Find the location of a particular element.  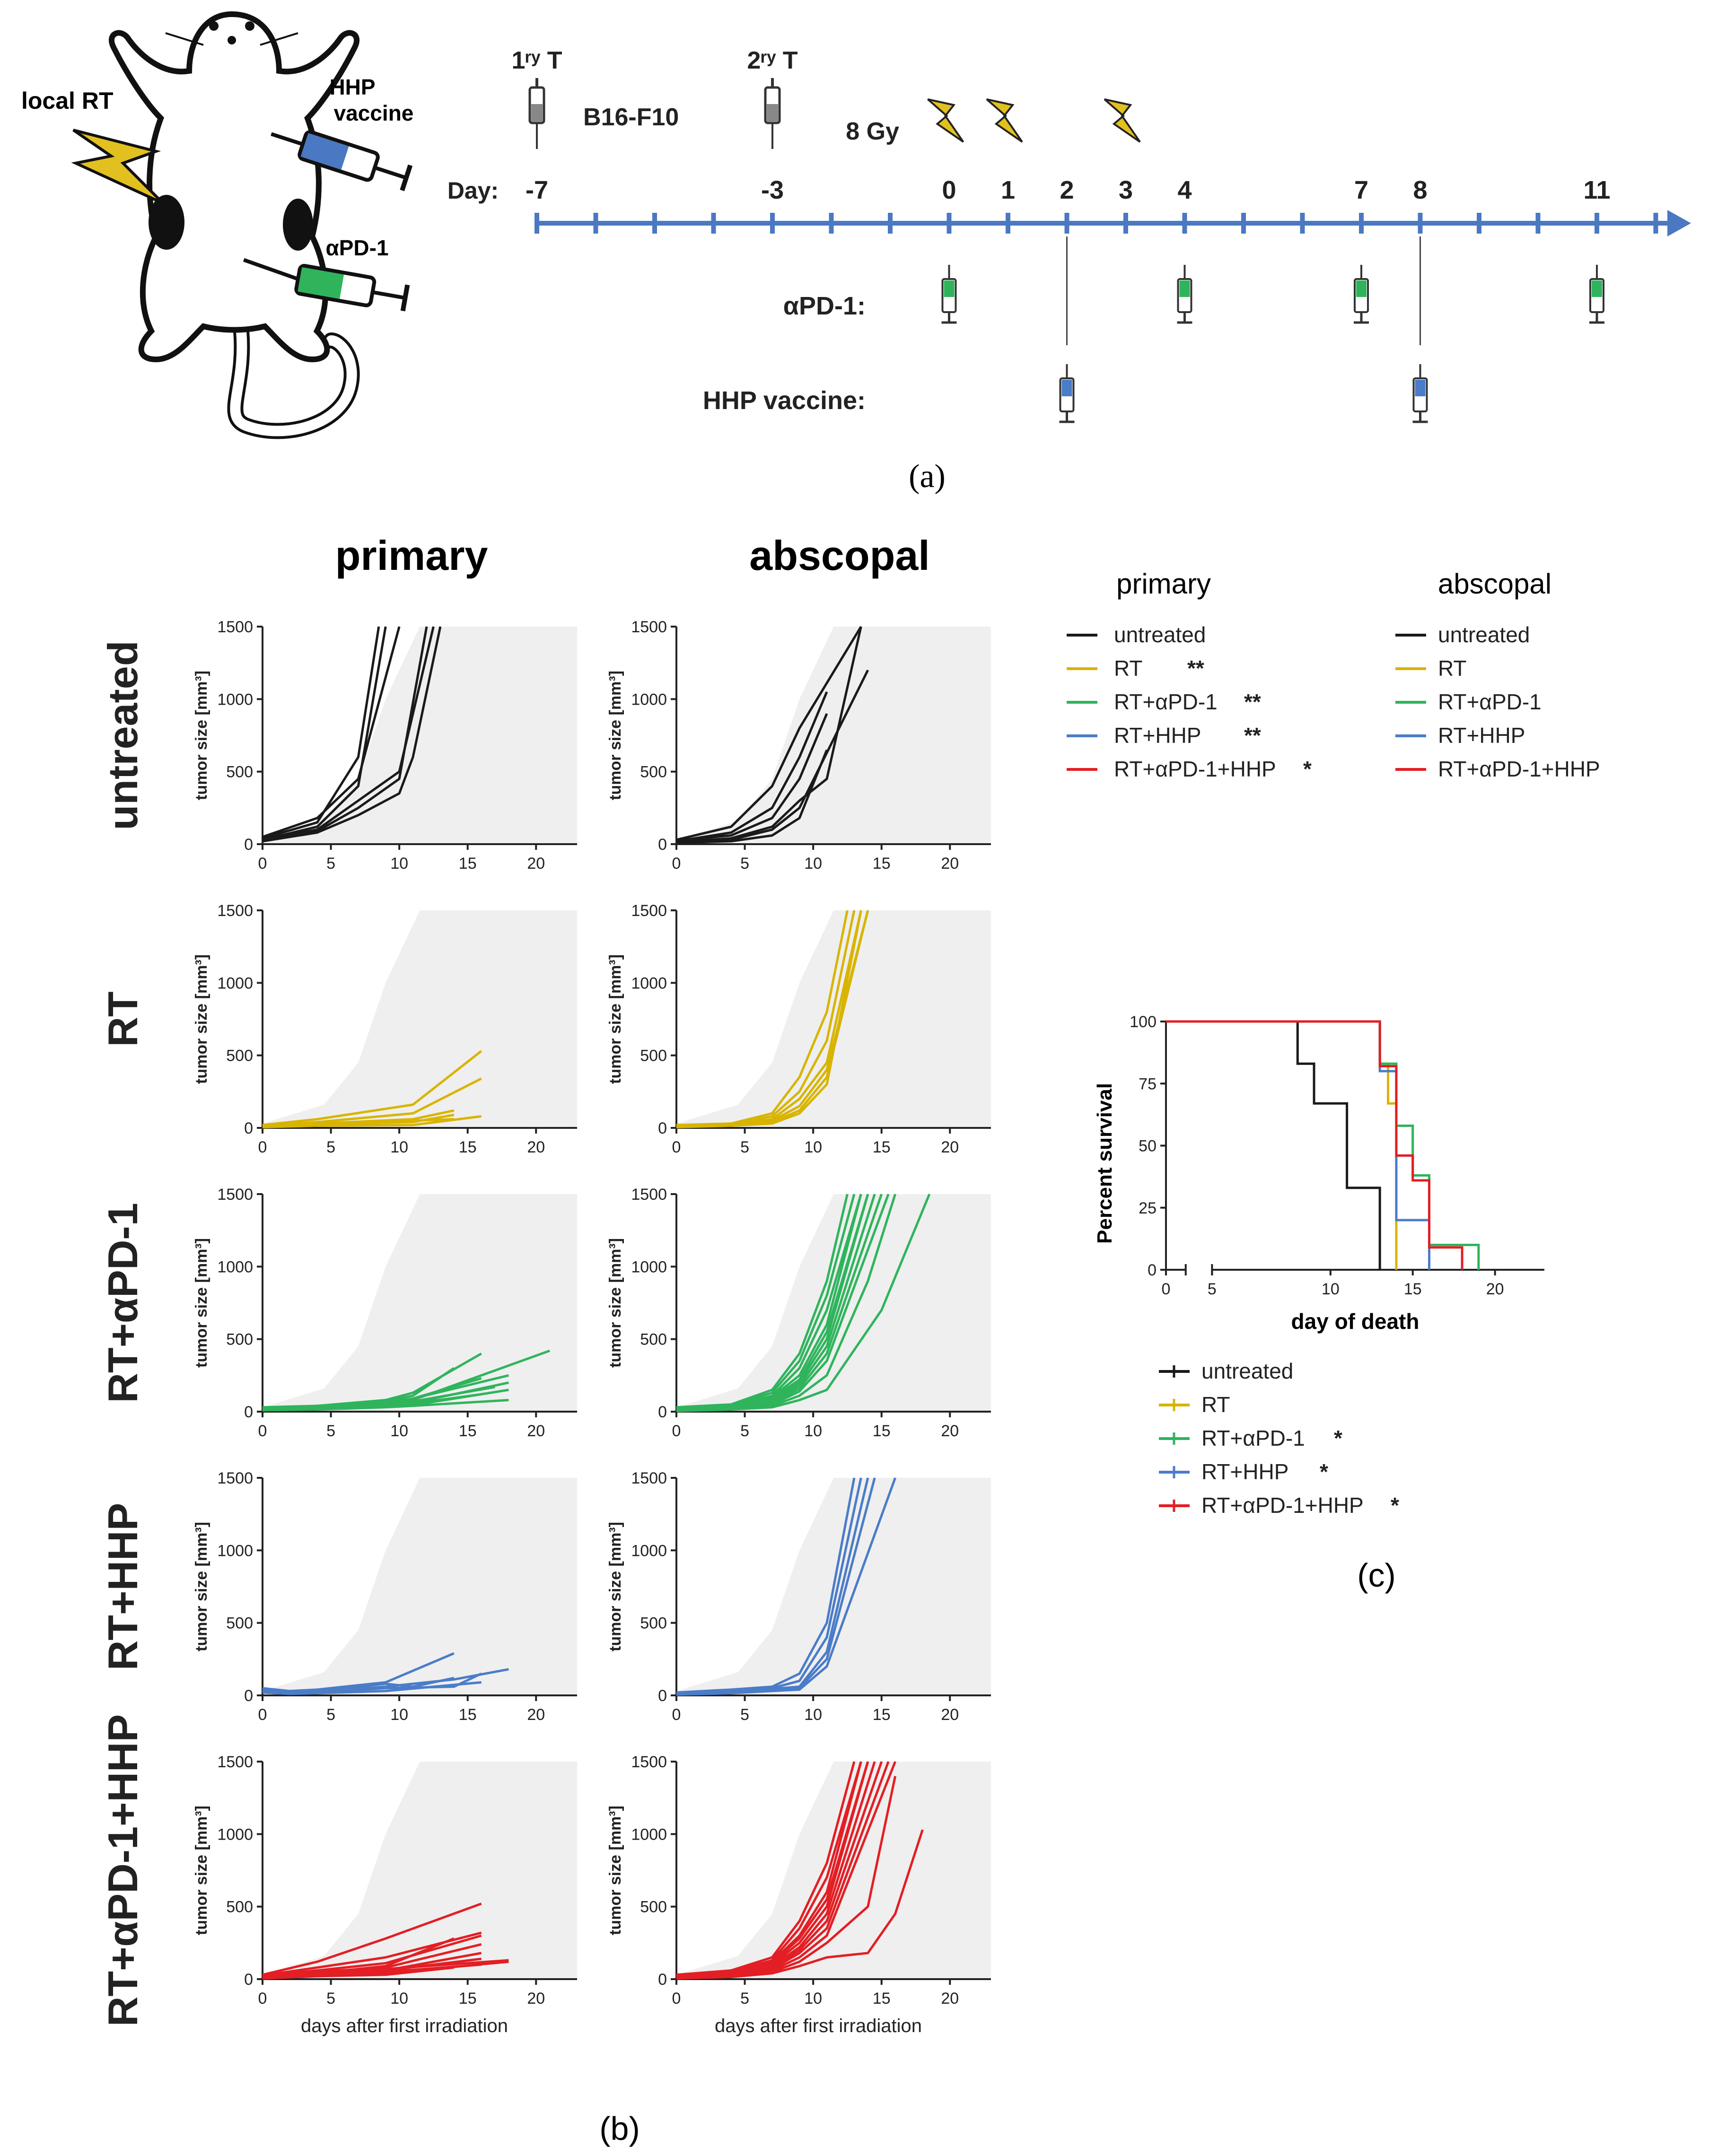

growth-plot-primary-untreated: 0 5 10 15 20 0 500 1000 1500 tumor size [mm³] is located at coordinates (385, 746).